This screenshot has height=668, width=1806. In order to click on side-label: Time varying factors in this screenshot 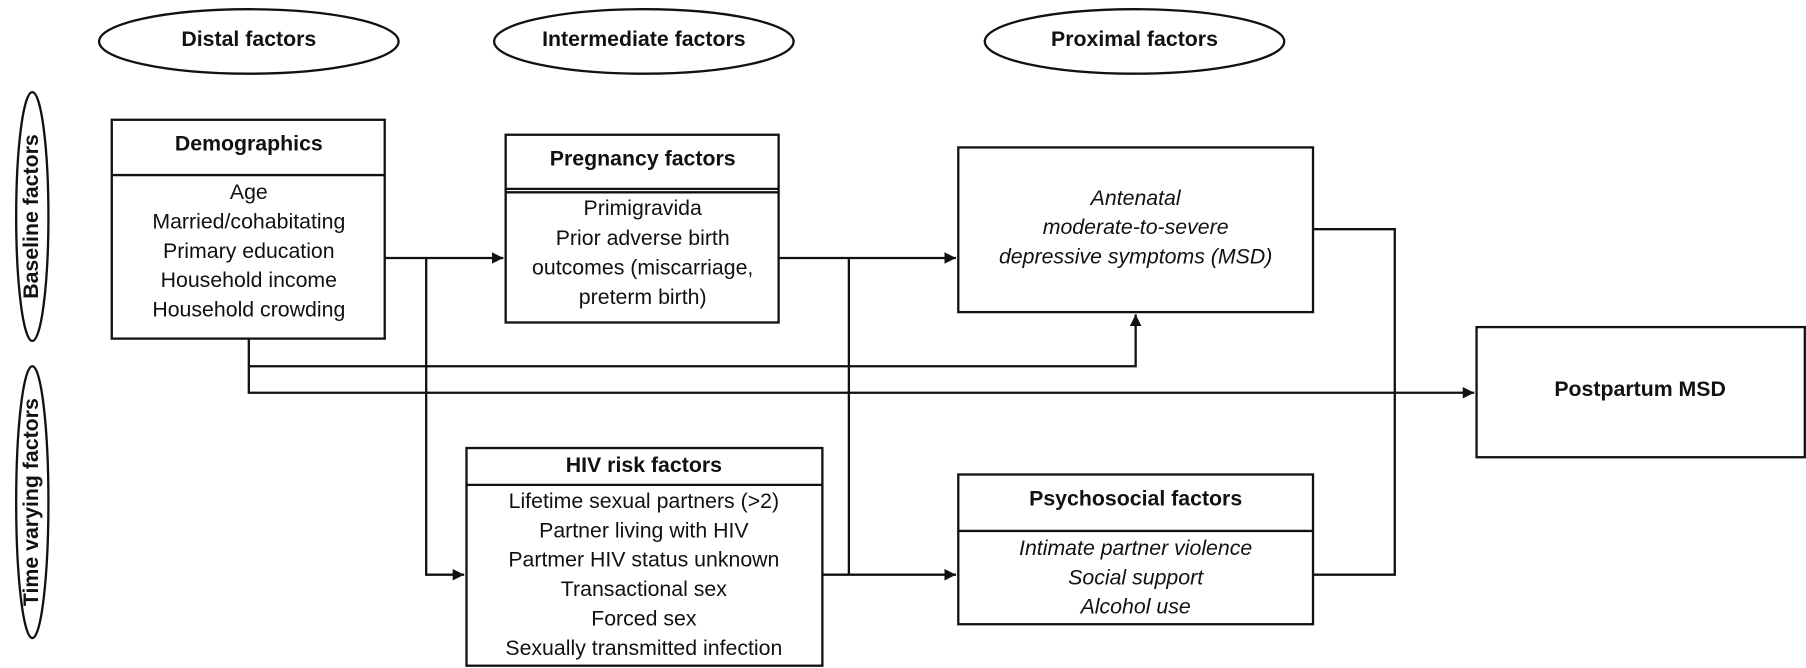, I will do `click(31, 502)`.